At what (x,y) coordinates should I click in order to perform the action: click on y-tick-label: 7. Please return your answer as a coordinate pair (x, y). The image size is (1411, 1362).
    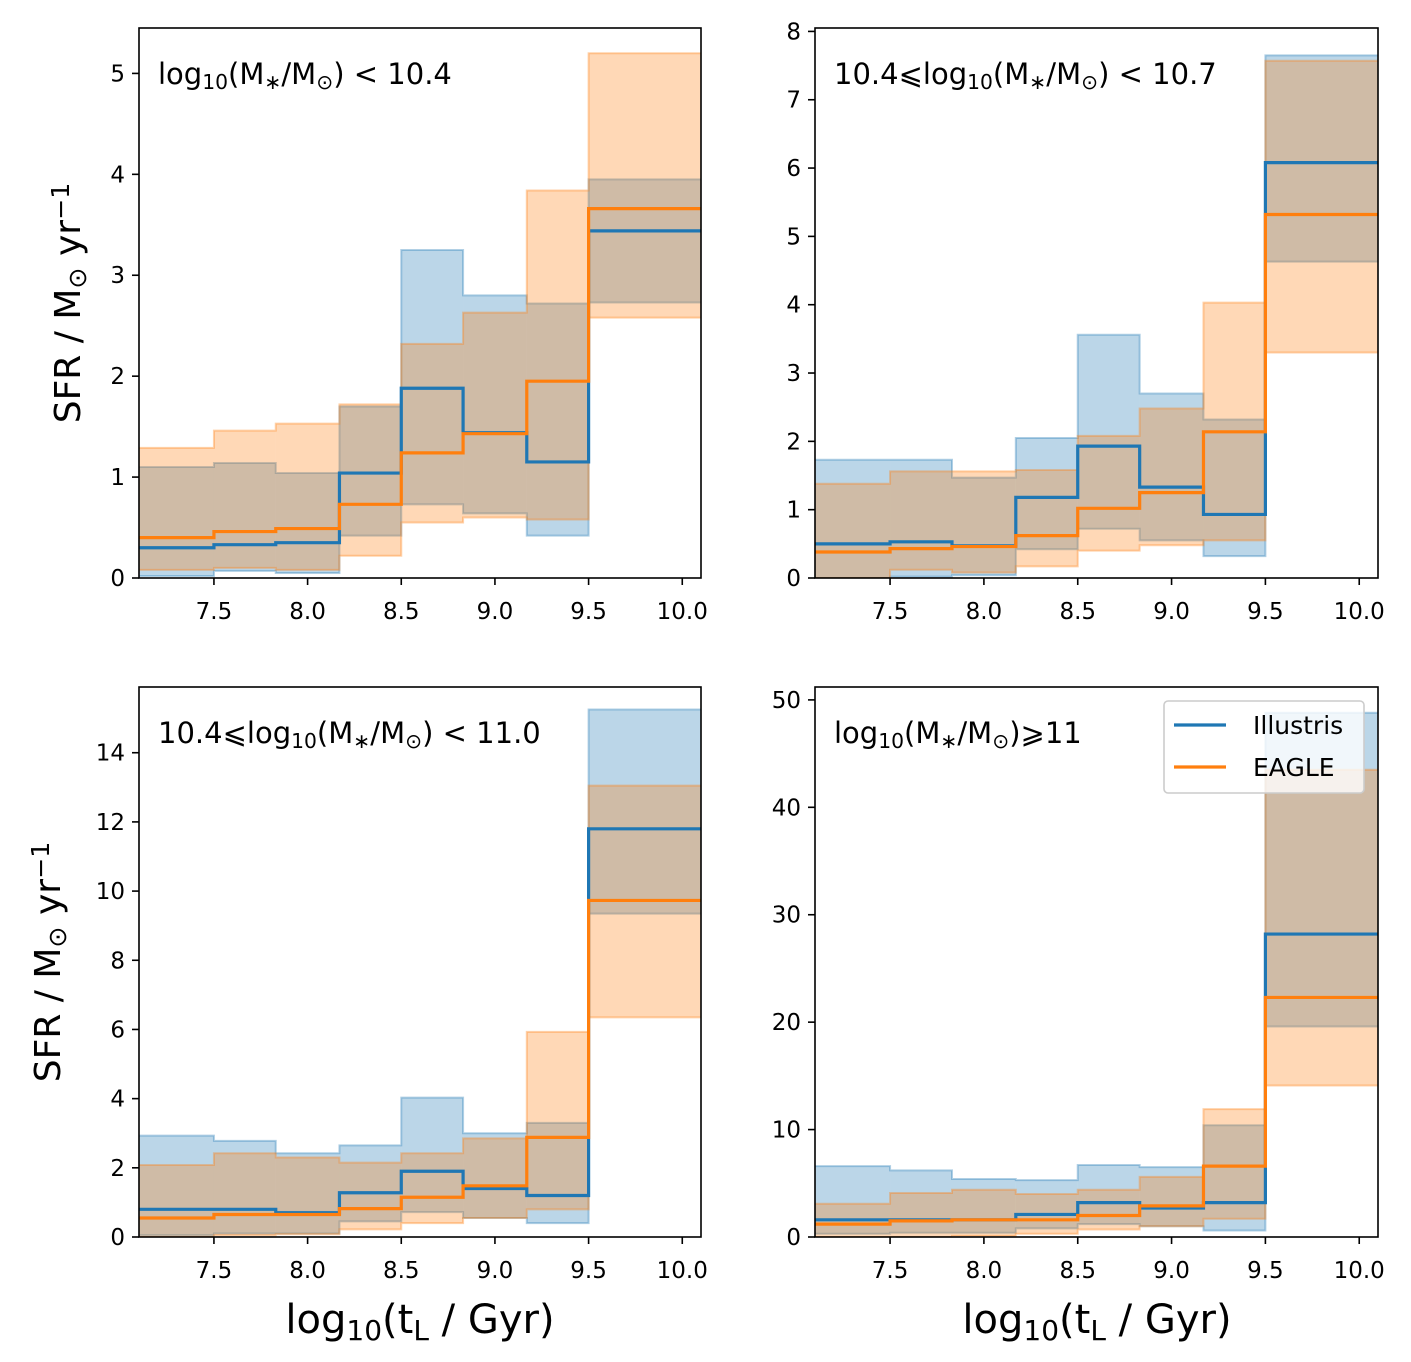
    Looking at the image, I should click on (793, 101).